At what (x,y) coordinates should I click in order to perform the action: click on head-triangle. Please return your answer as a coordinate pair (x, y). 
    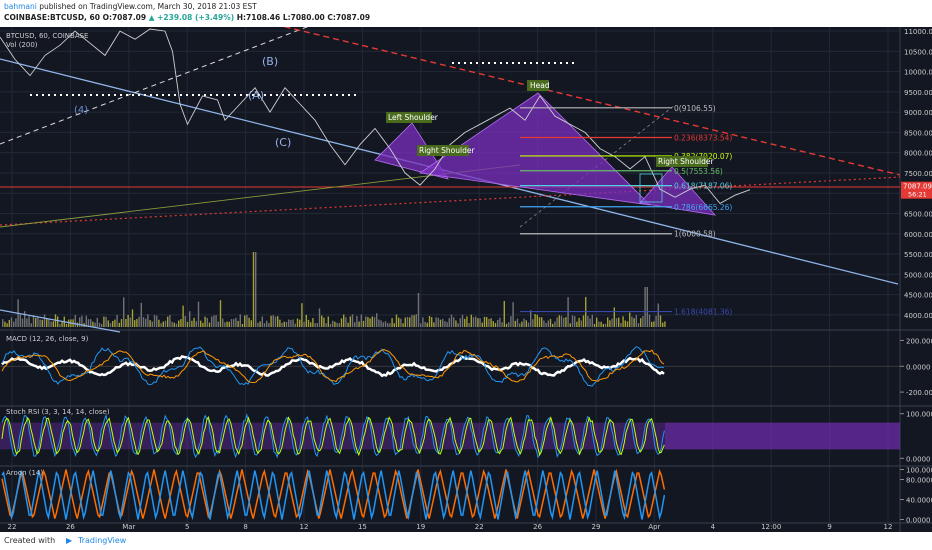
    Looking at the image, I should click on (535, 149).